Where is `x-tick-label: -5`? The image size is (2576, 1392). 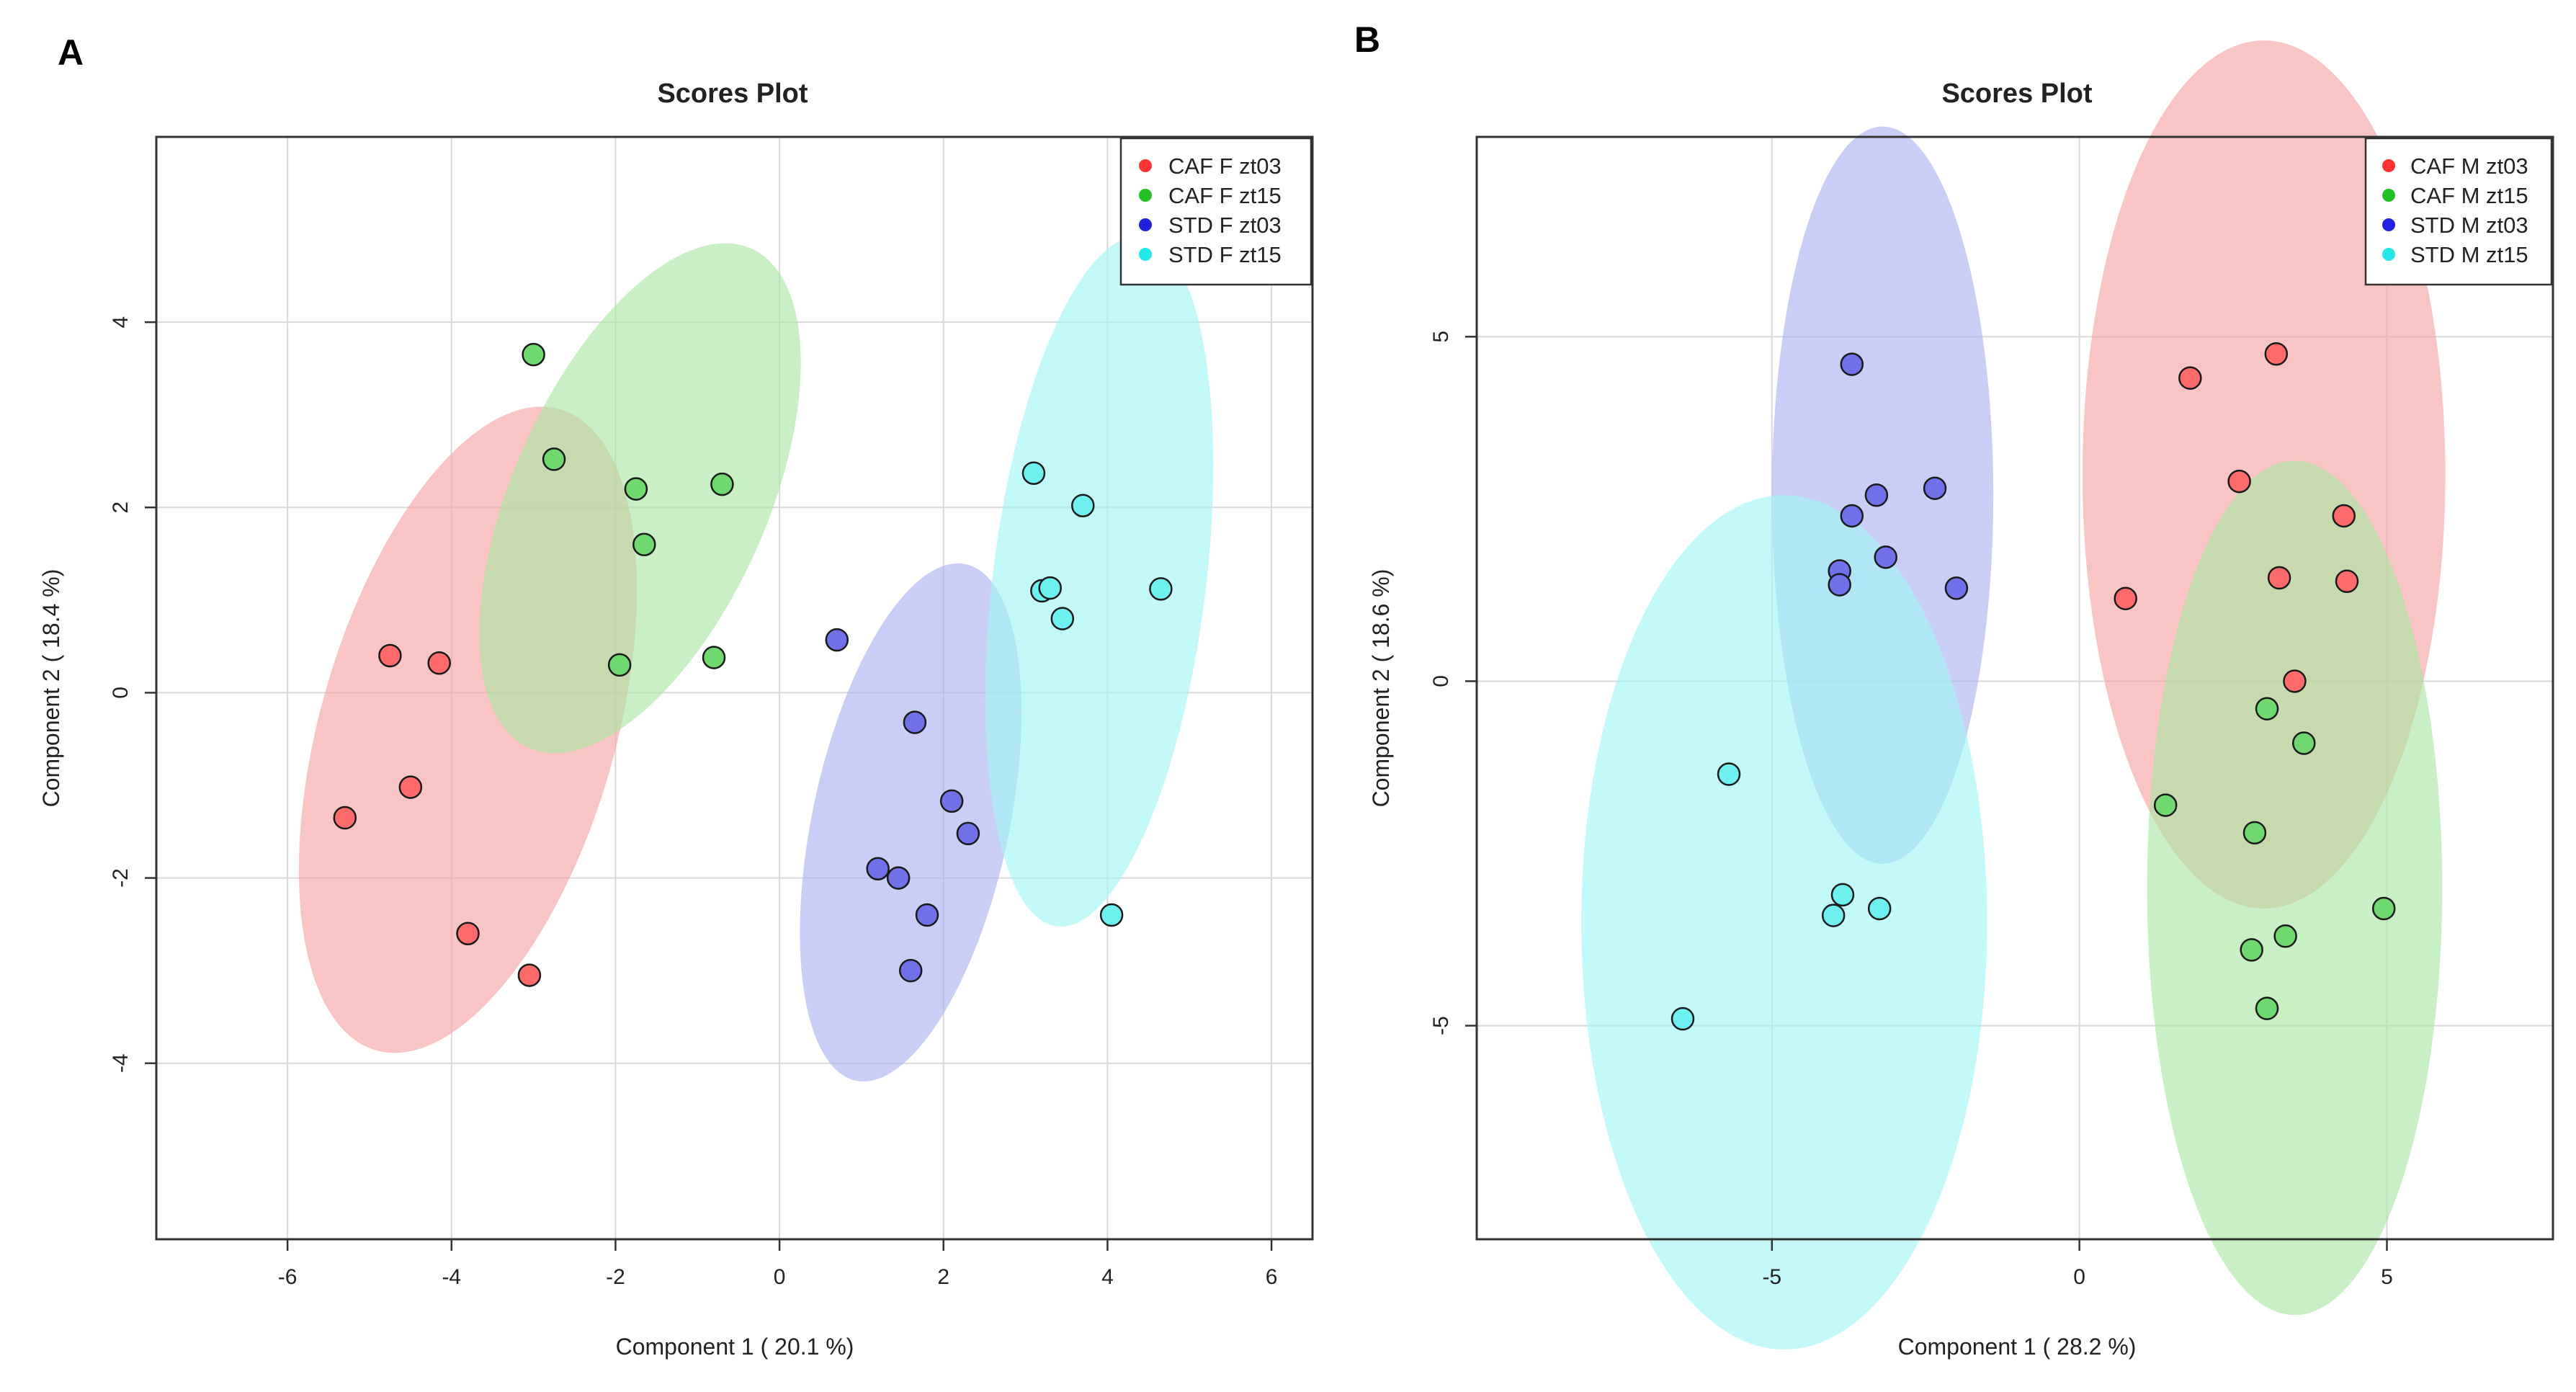 x-tick-label: -5 is located at coordinates (1771, 1277).